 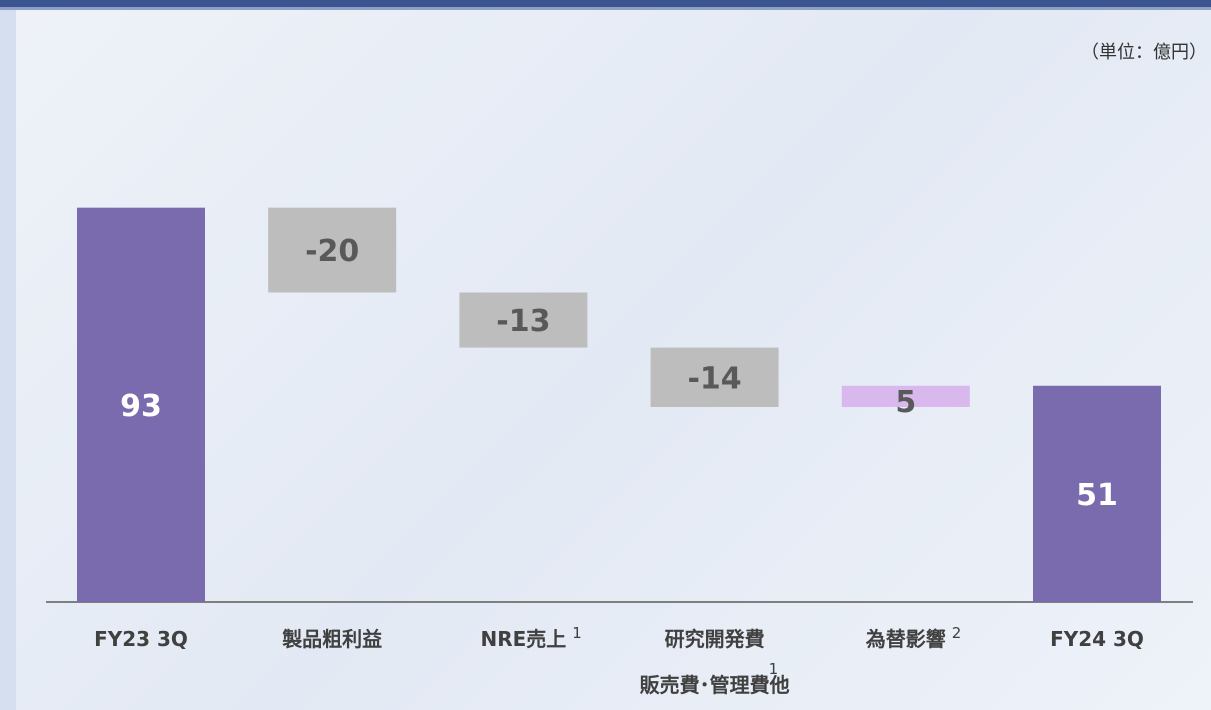 I want to click on bar-value-label-0: 93, so click(x=141, y=406).